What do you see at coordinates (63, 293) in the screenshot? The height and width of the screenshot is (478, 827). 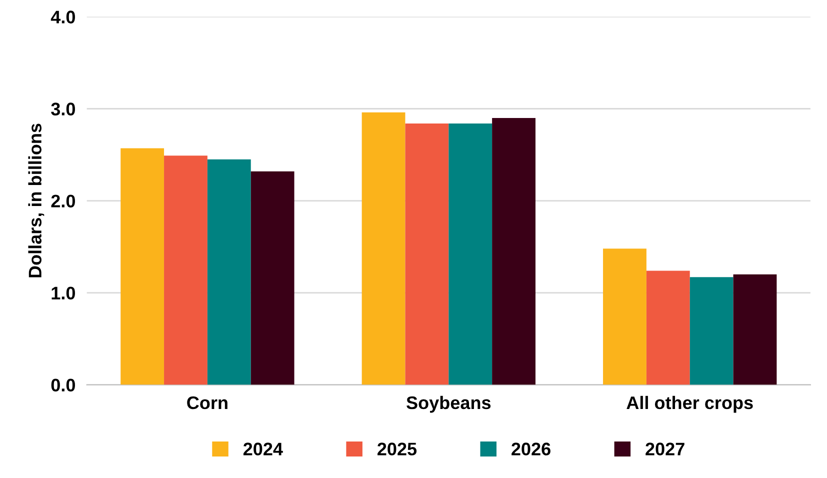 I see `y-tick-label: 1.0` at bounding box center [63, 293].